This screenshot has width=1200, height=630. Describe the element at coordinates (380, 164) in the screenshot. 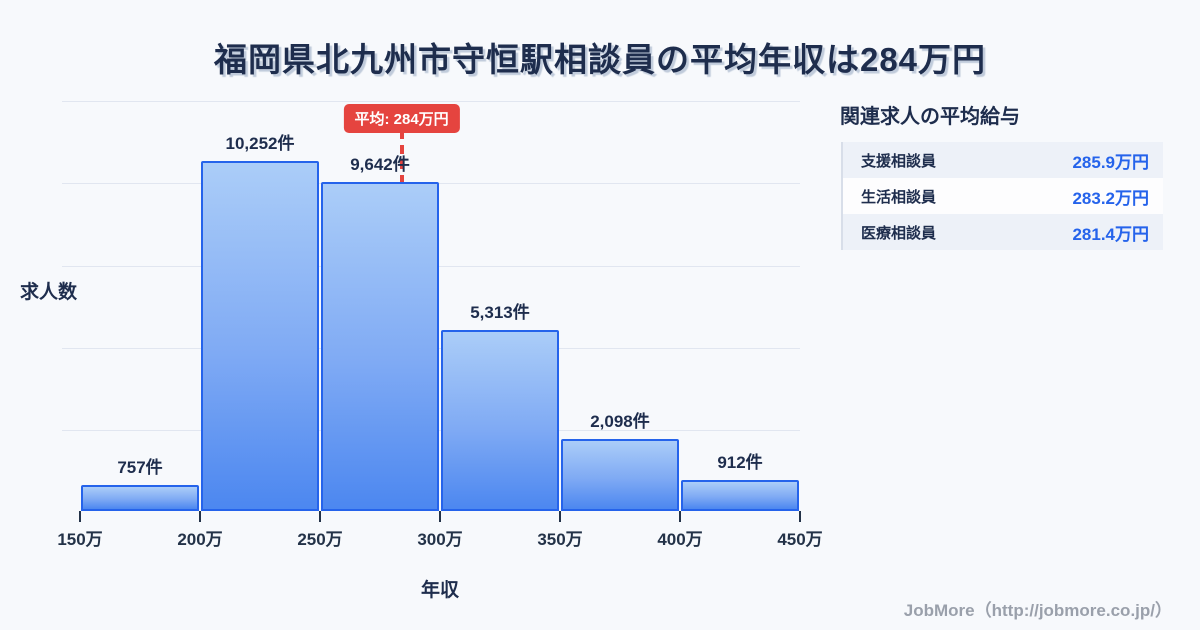

I see `bar-value-label: 9,642件` at that location.